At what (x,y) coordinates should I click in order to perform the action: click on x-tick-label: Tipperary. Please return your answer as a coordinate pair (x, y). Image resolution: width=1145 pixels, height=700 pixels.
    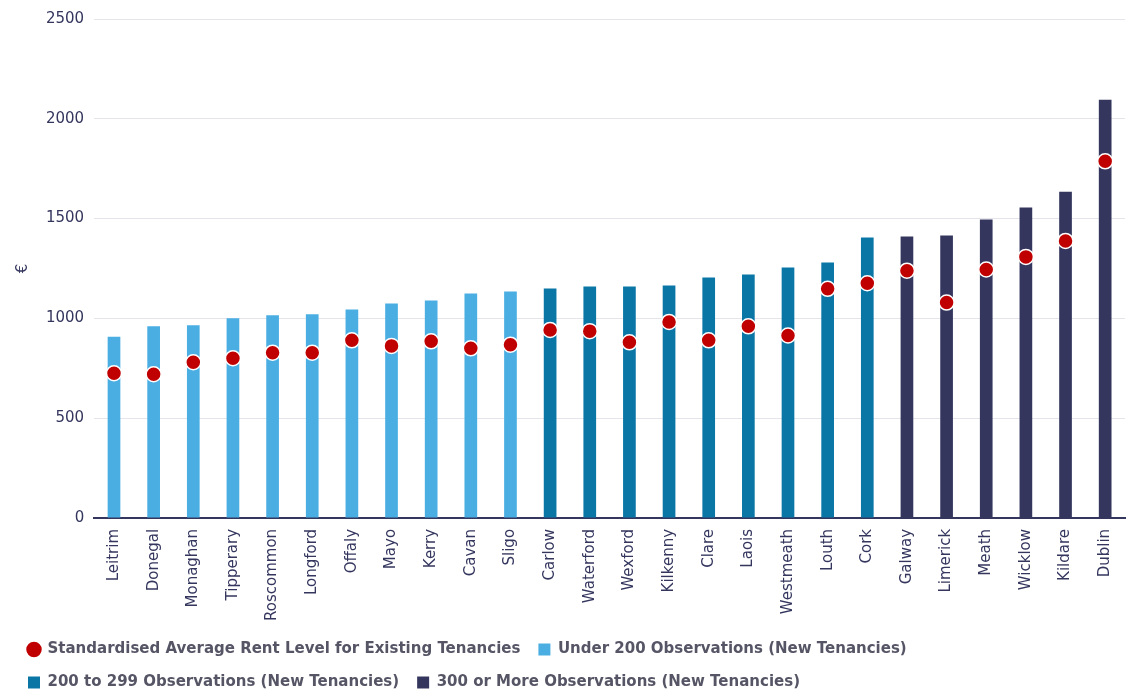
    Looking at the image, I should click on (231, 565).